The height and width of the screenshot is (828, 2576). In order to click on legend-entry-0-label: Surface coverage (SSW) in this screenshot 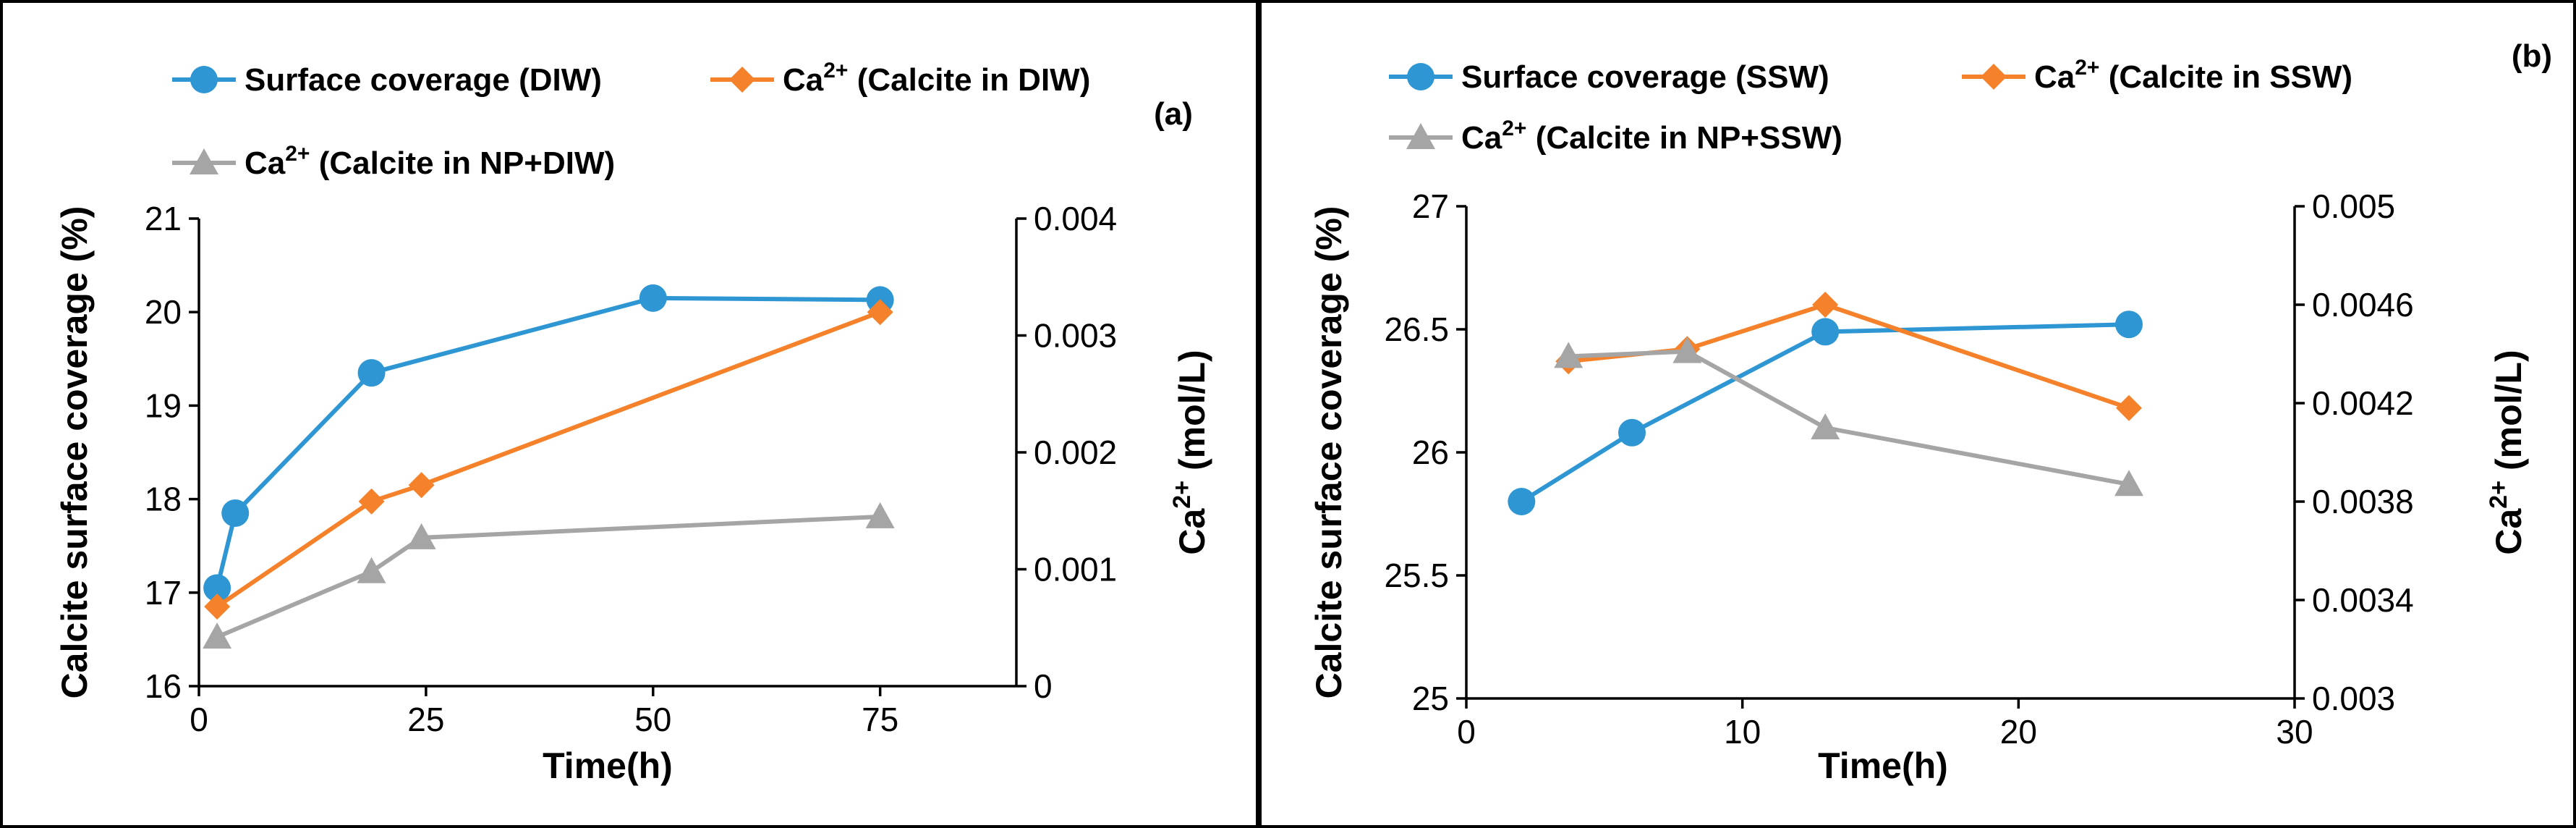, I will do `click(1645, 77)`.